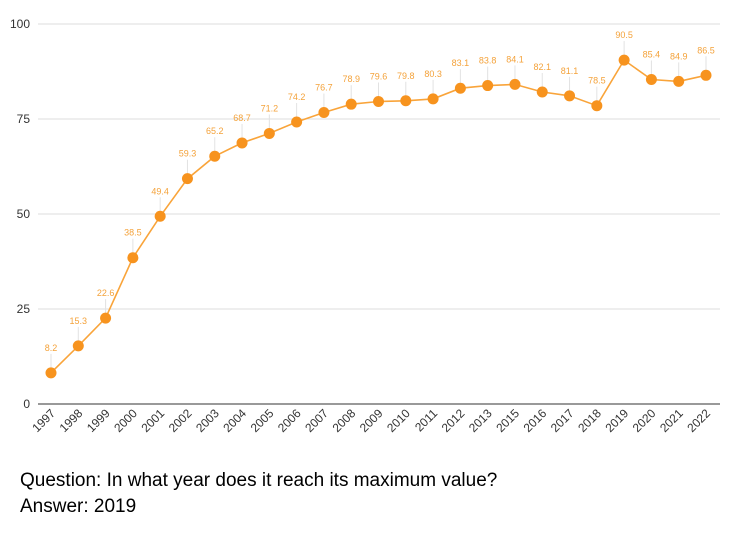 Image resolution: width=742 pixels, height=535 pixels. Describe the element at coordinates (125, 420) in the screenshot. I see `x-tick-label: 2000` at that location.